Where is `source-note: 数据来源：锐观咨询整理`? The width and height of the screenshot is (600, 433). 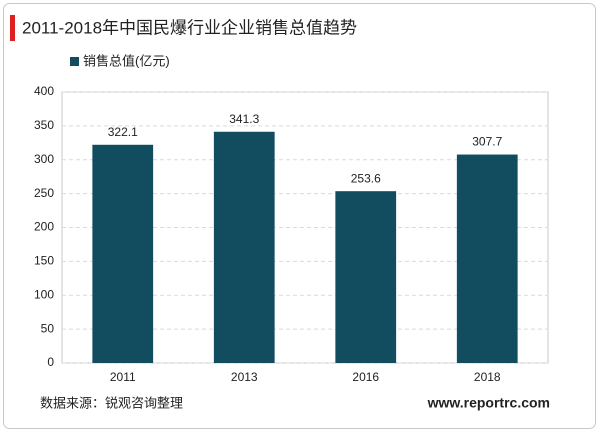
source-note: 数据来源：锐观咨询整理 is located at coordinates (111, 402).